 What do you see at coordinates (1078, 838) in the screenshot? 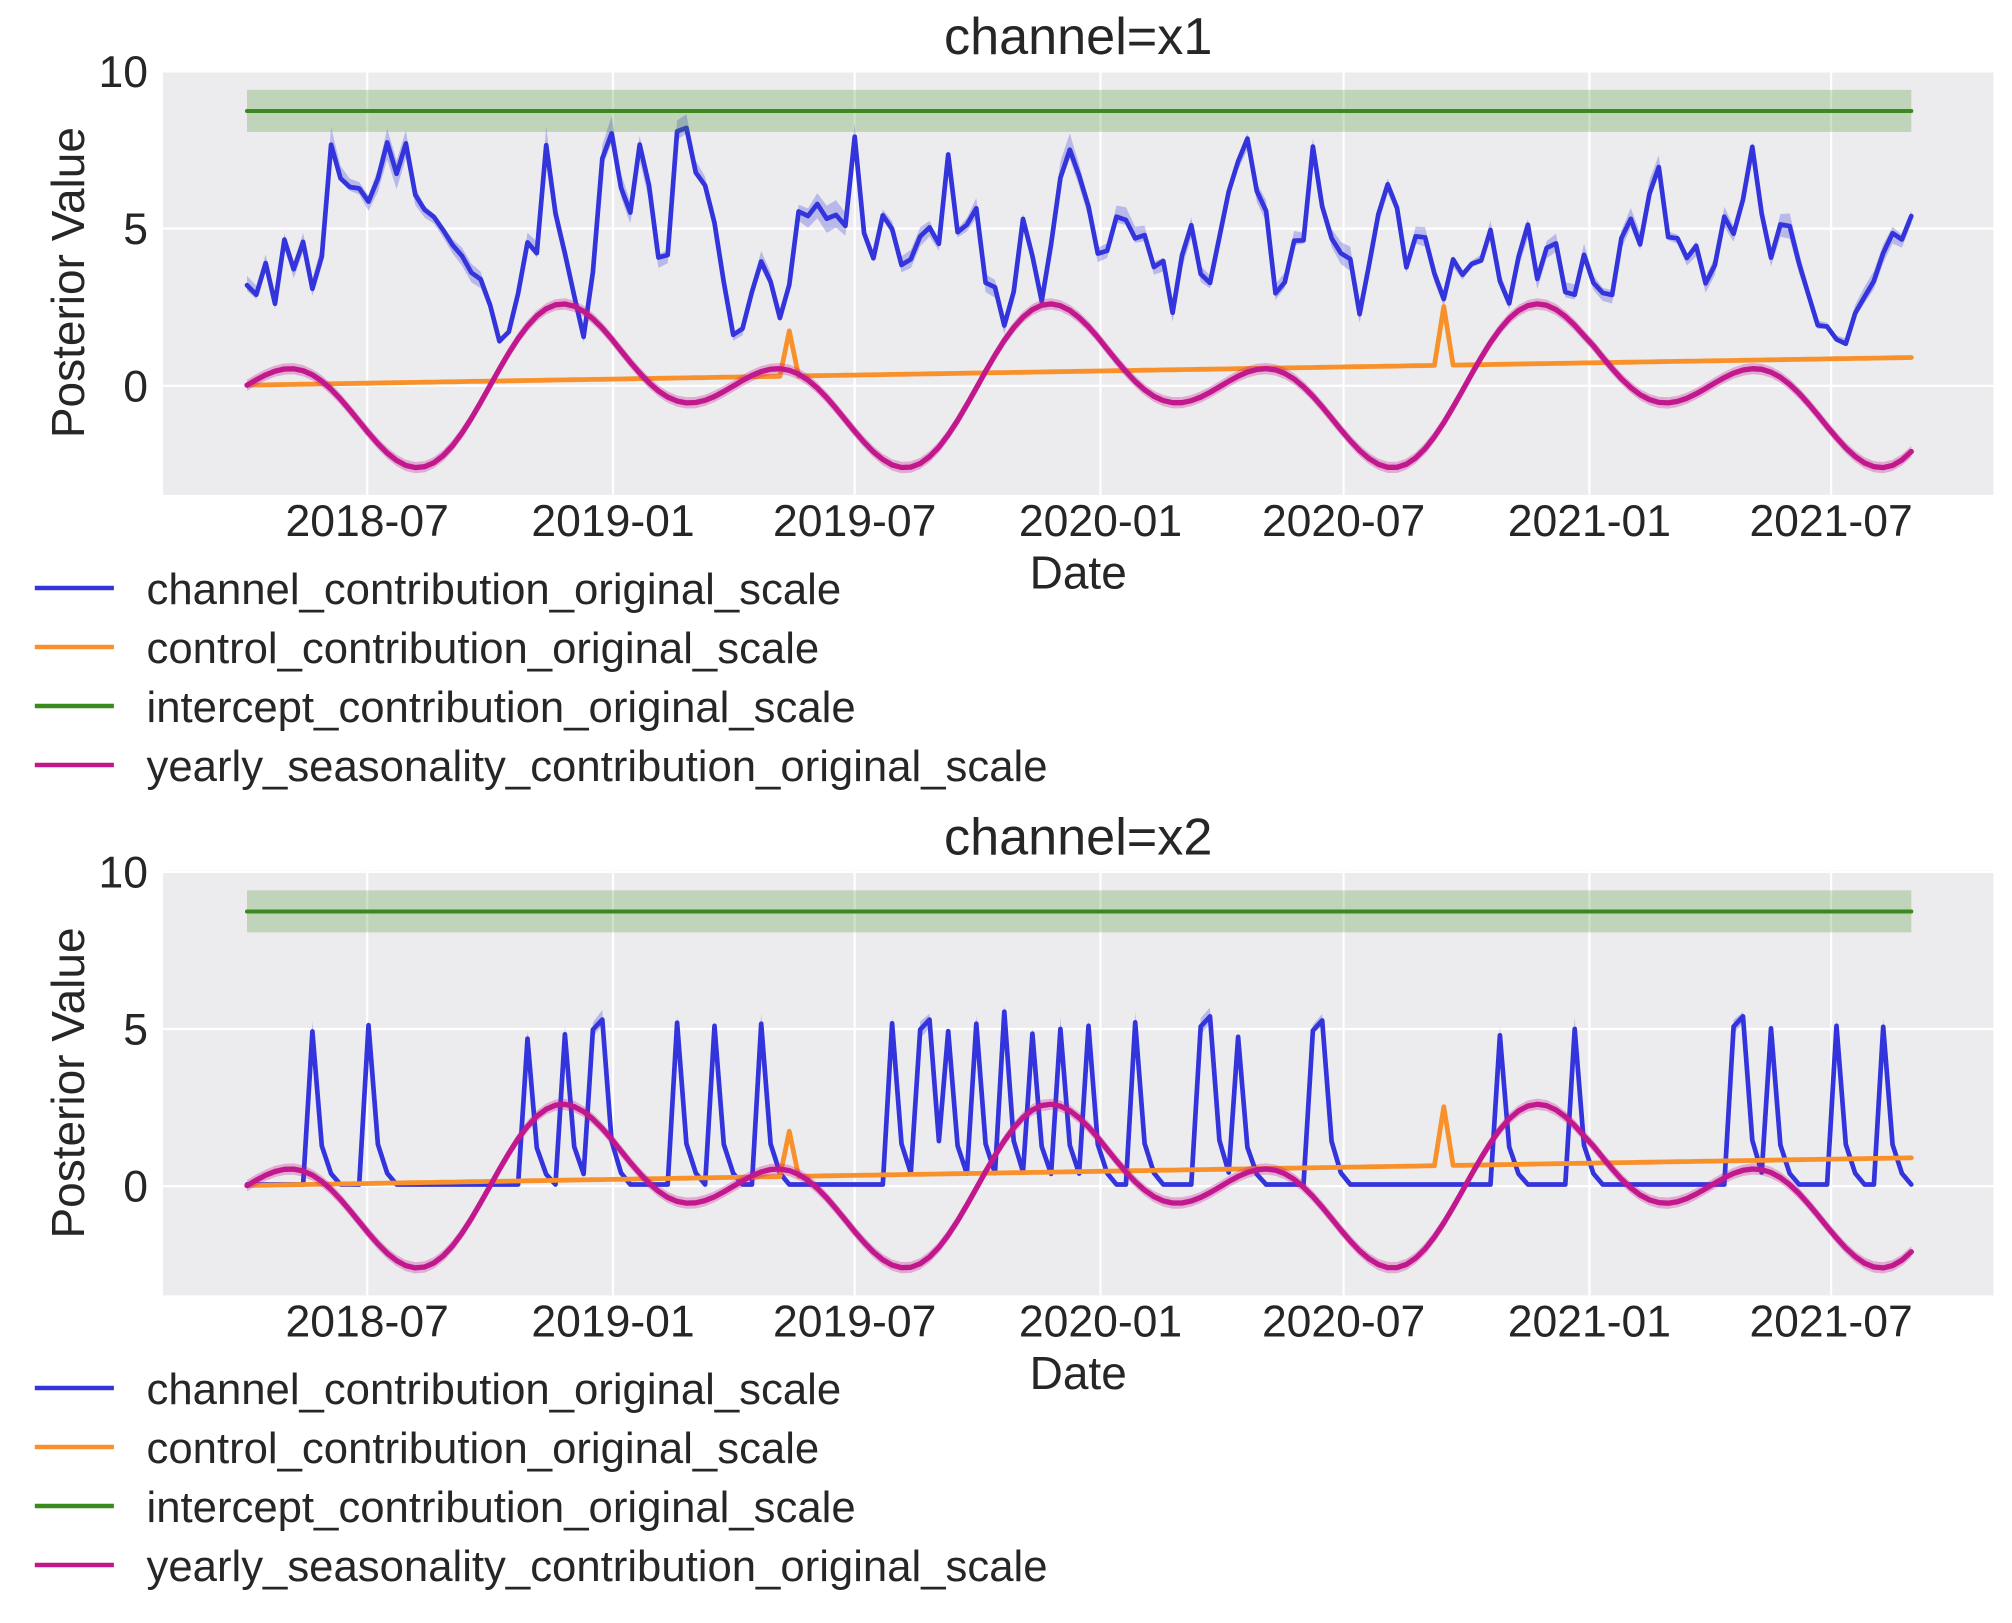
I see `svg-text: channel=x2` at bounding box center [1078, 838].